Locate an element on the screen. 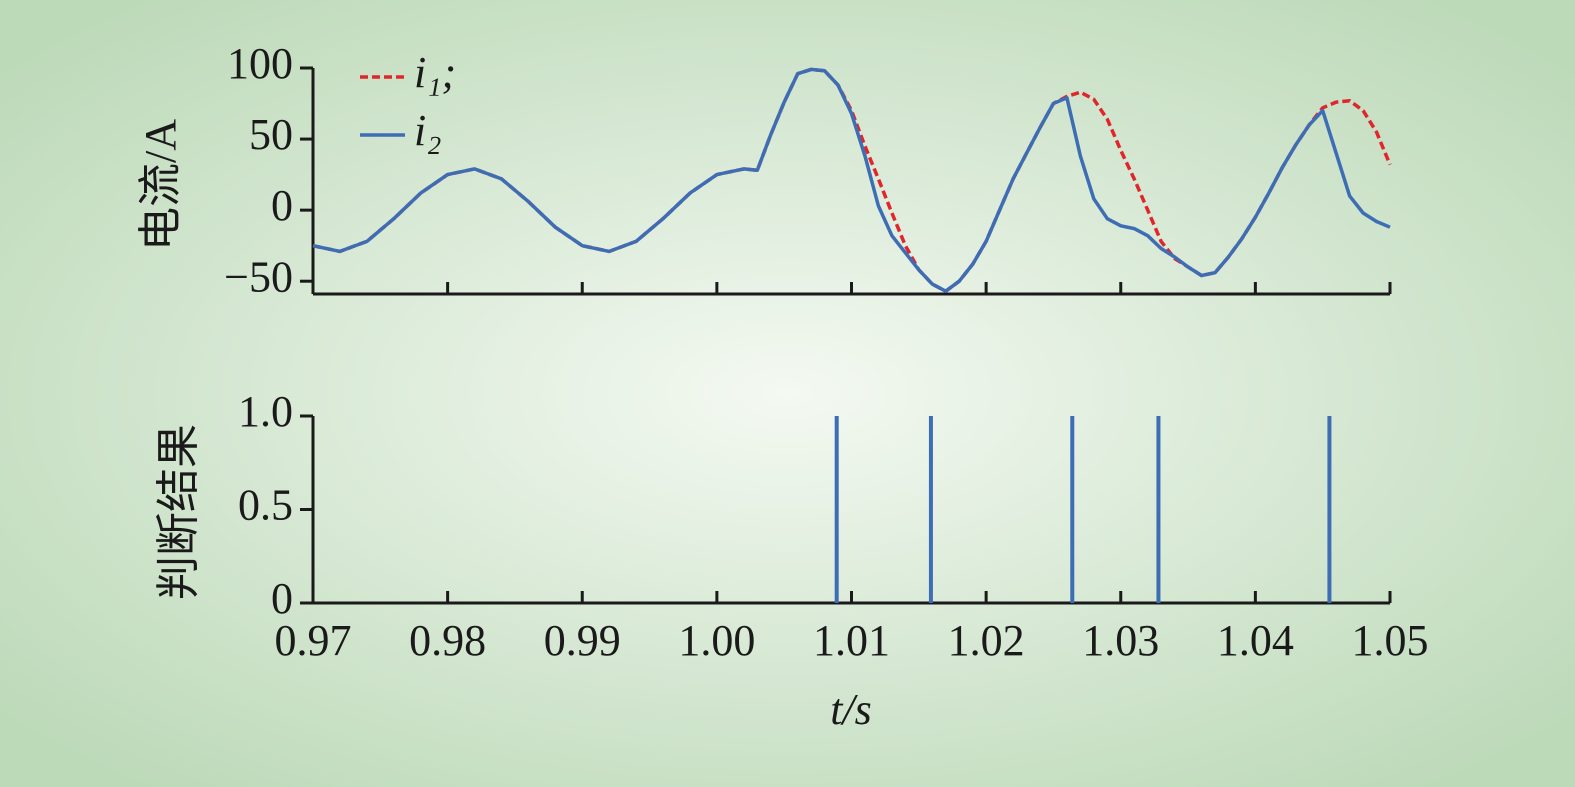 The image size is (1575, 787). y-tick-label: 50 is located at coordinates (271, 134).